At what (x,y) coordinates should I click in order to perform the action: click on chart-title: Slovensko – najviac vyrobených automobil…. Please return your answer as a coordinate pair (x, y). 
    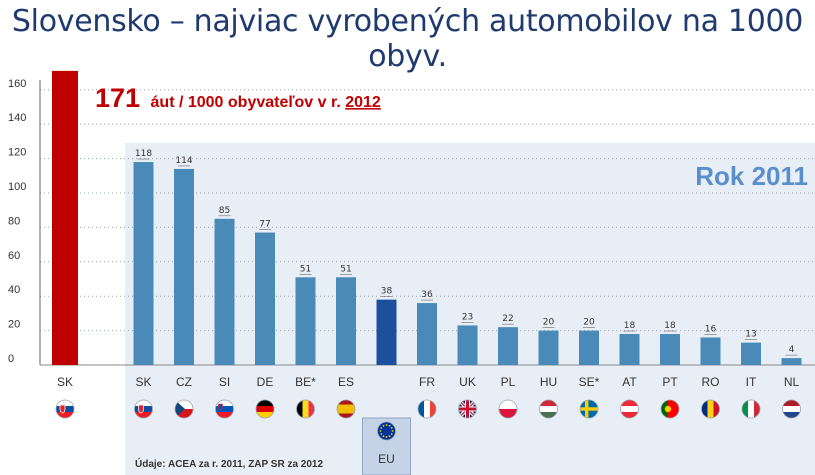
    Looking at the image, I should click on (407, 39).